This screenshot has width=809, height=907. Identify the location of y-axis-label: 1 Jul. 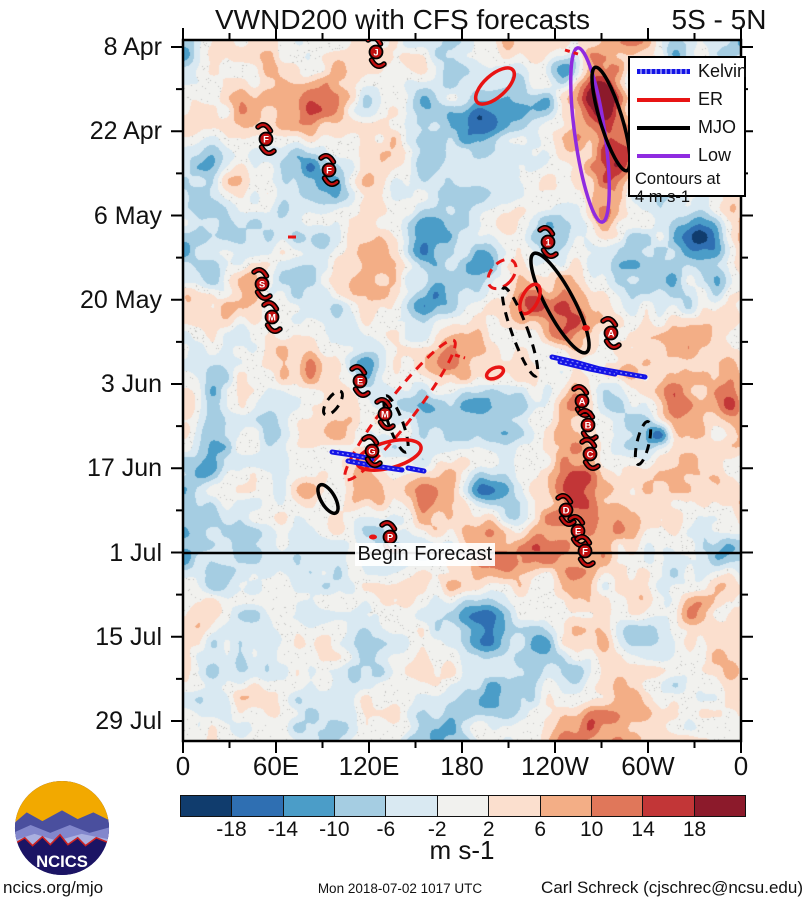
(135, 552).